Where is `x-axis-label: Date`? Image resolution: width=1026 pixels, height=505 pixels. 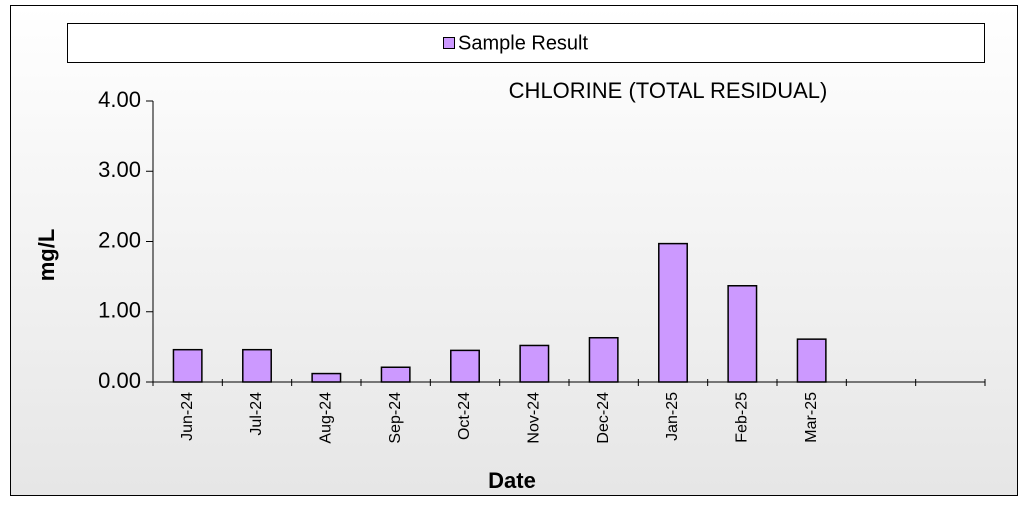 x-axis-label: Date is located at coordinates (512, 480).